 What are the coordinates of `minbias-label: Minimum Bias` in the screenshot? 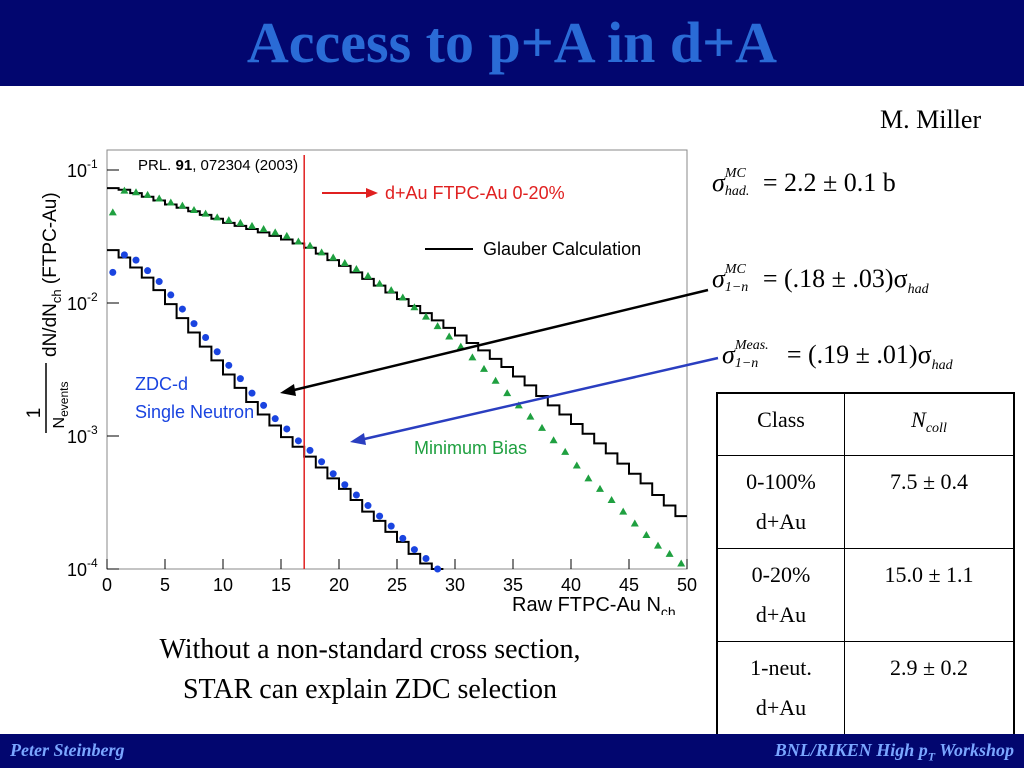 It's located at (470, 448).